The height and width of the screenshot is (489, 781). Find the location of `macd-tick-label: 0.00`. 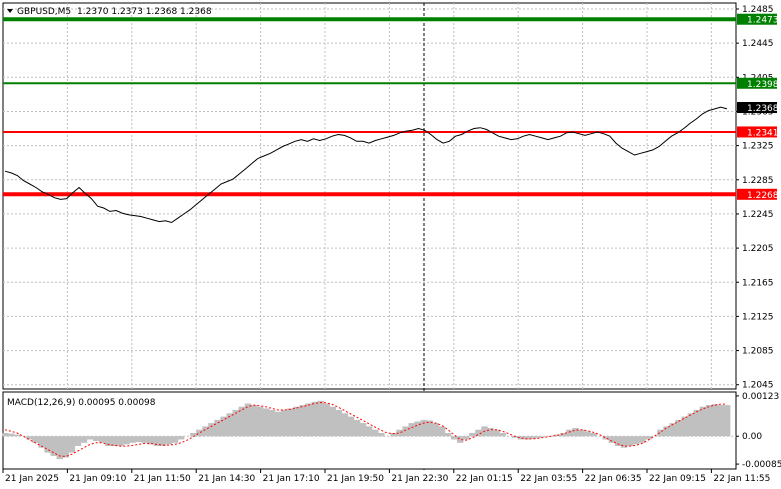

macd-tick-label: 0.00 is located at coordinates (752, 437).